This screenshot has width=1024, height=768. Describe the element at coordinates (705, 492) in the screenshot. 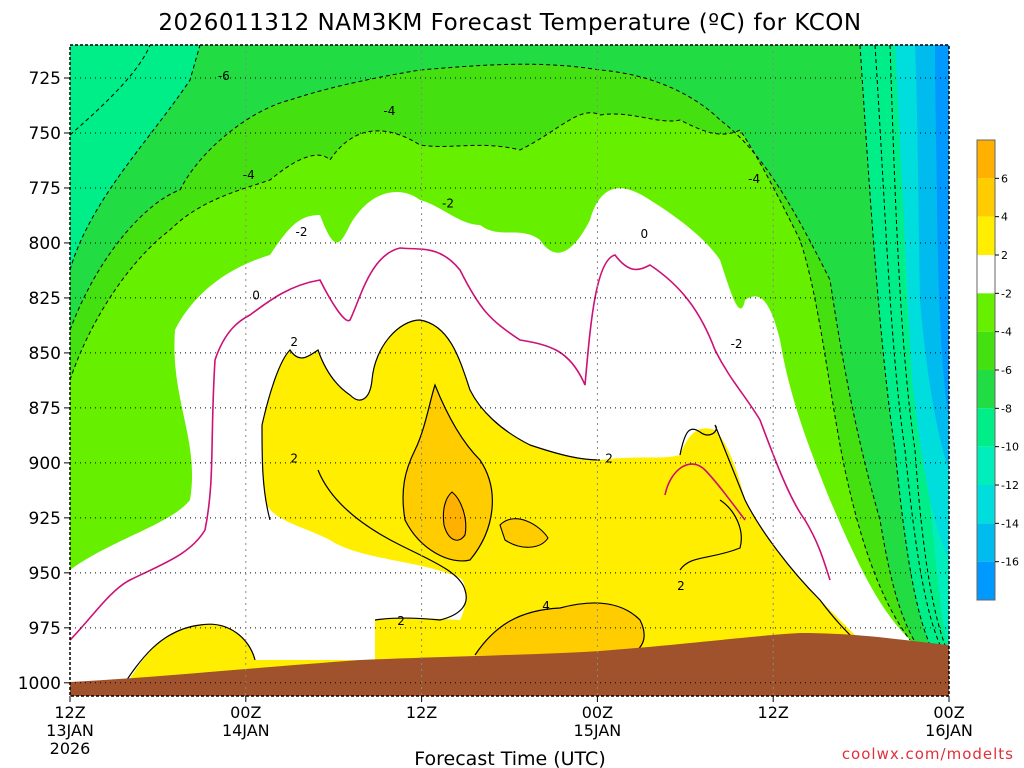

I see `contour-zero-inner` at that location.